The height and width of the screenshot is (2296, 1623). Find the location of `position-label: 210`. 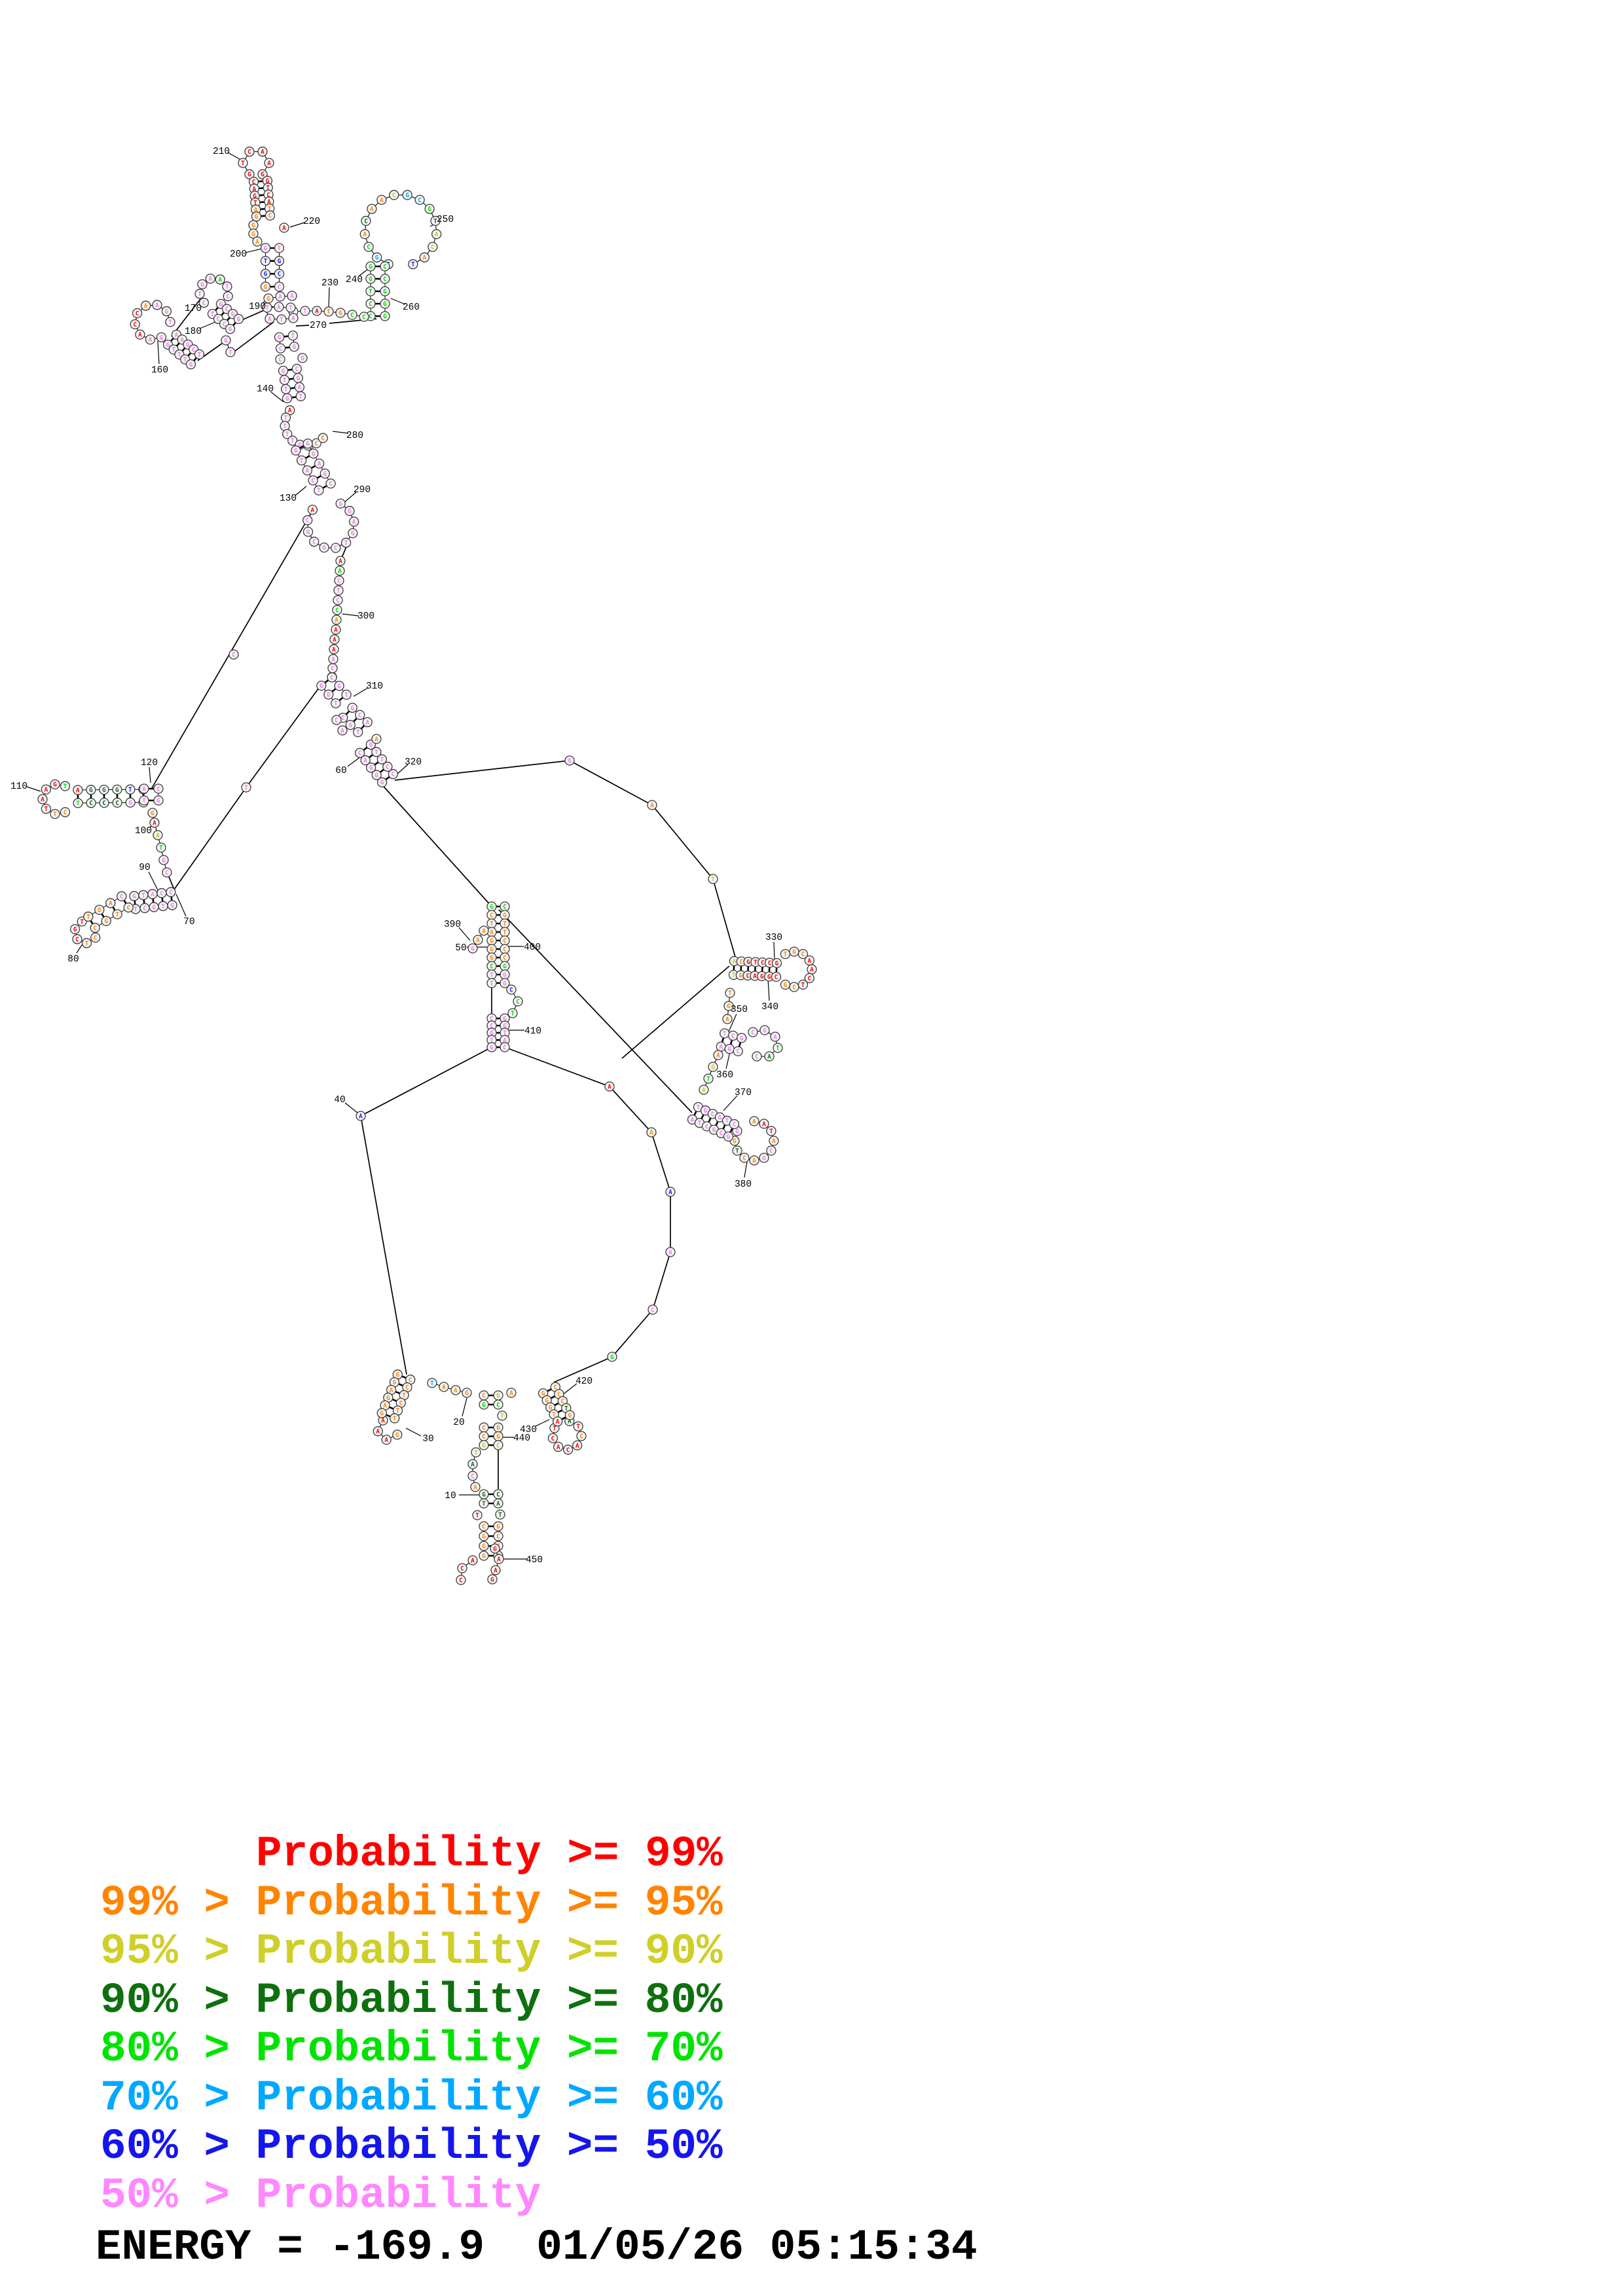

position-label: 210 is located at coordinates (221, 152).